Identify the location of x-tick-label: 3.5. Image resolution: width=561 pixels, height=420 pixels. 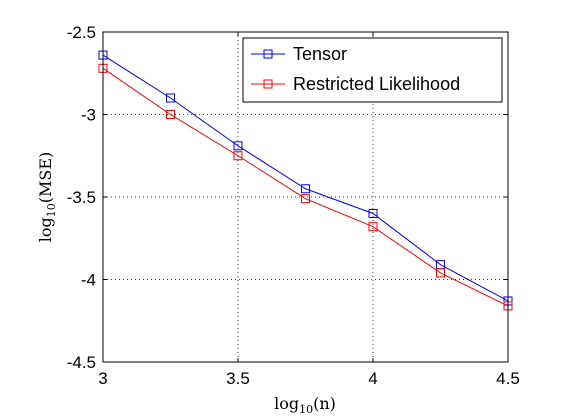
(238, 378).